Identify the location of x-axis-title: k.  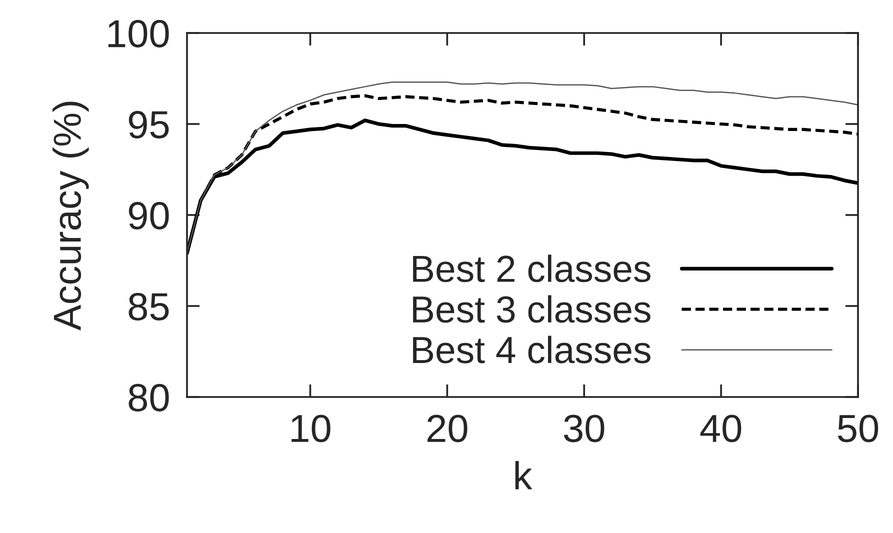
(523, 475).